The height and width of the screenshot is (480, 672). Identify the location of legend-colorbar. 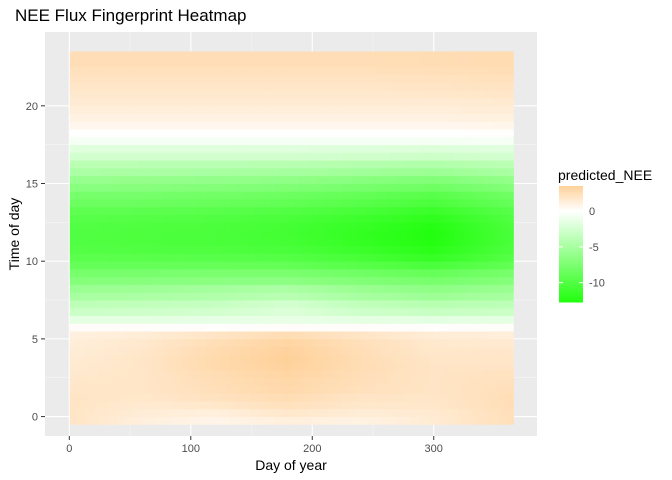
(571, 244).